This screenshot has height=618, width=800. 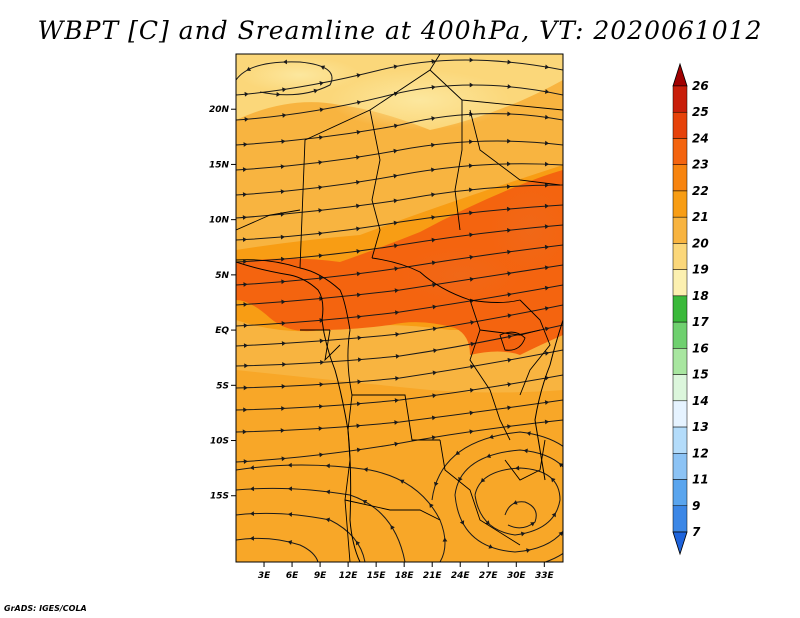 What do you see at coordinates (222, 303) in the screenshot?
I see `latitude-axis: 20N 15N 10N 5N EQ 5S 10S 15S` at bounding box center [222, 303].